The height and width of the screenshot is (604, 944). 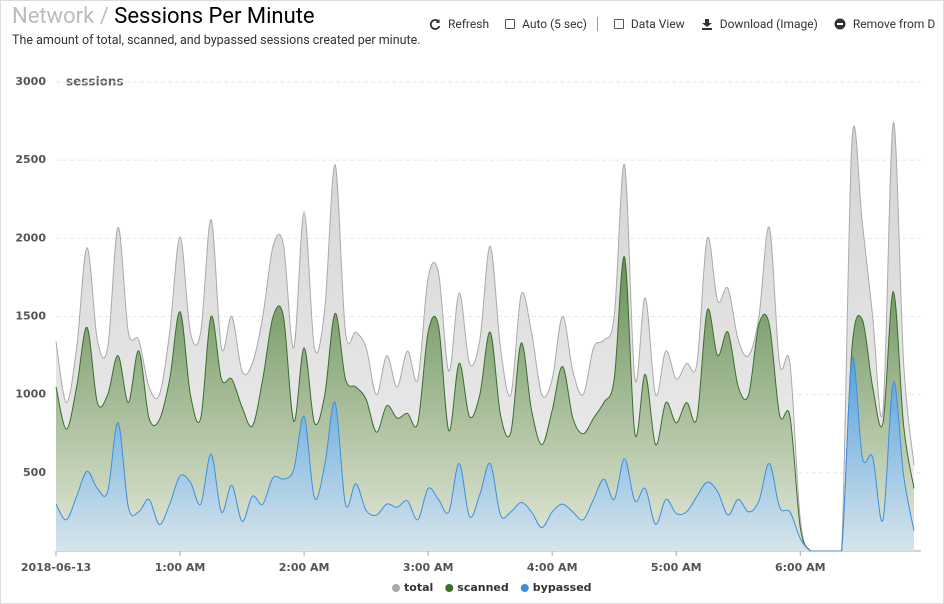 What do you see at coordinates (214, 16) in the screenshot?
I see `title: Sessions Per Minute` at bounding box center [214, 16].